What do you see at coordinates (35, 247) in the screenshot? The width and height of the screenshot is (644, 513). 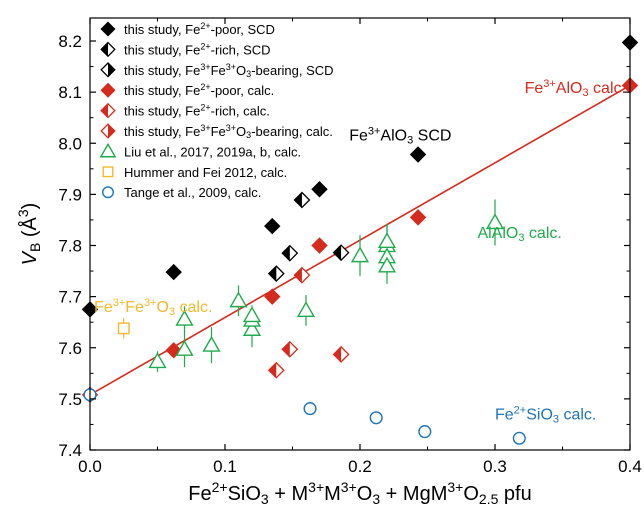 I see `y-axis-label-part: B` at bounding box center [35, 247].